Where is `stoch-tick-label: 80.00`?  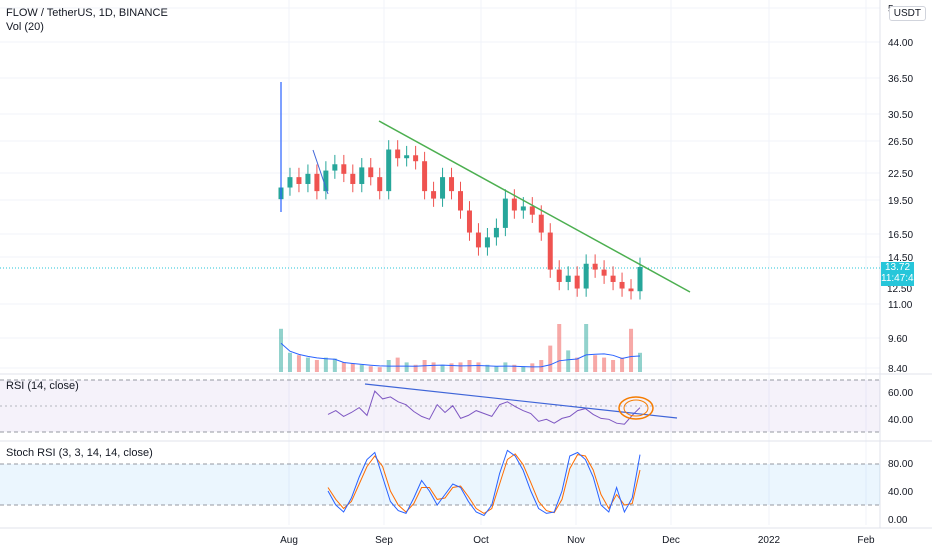 stoch-tick-label: 80.00 is located at coordinates (900, 464).